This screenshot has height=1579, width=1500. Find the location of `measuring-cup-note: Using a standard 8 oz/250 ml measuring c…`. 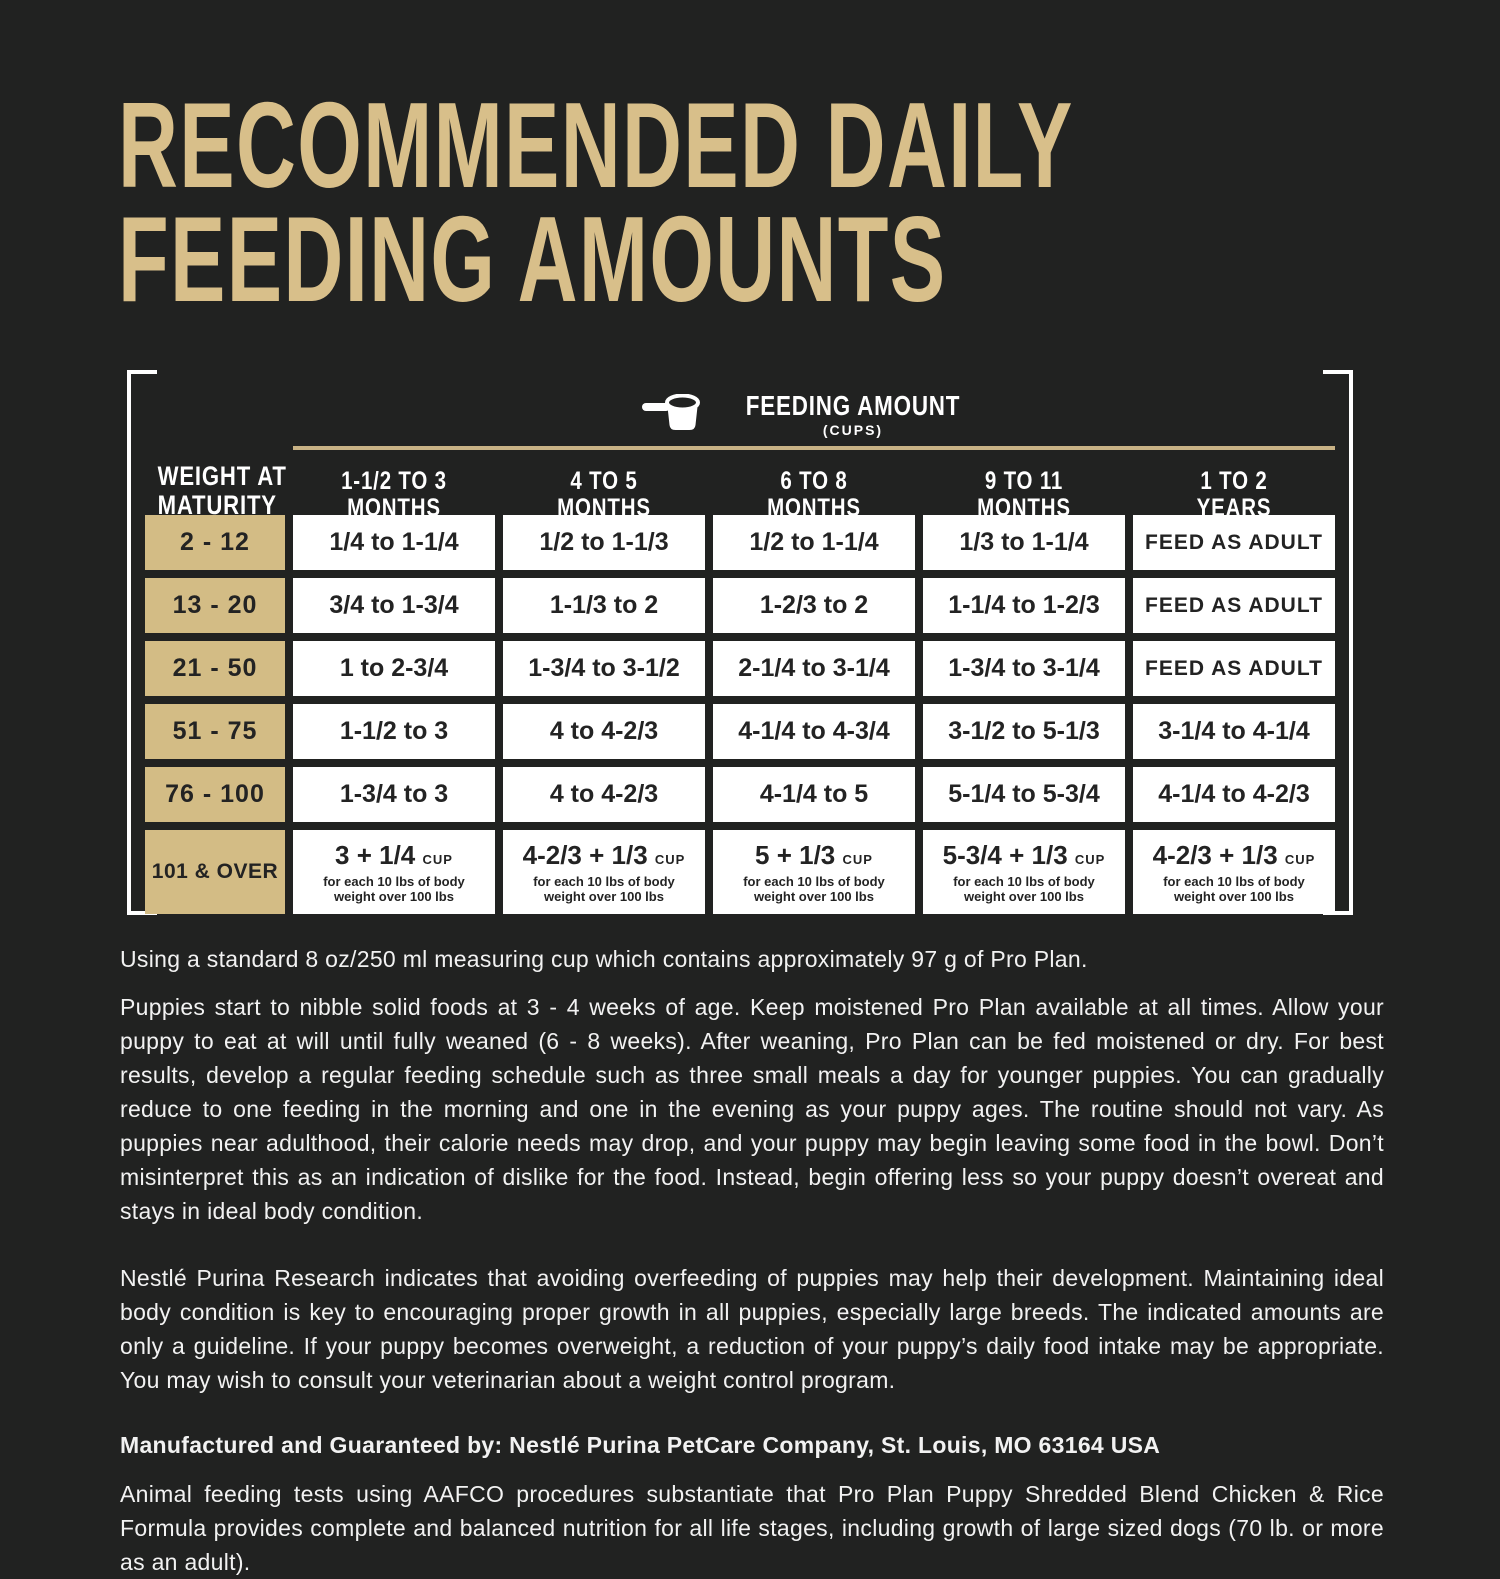

measuring-cup-note: Using a standard 8 oz/250 ml measuring c… is located at coordinates (604, 959).